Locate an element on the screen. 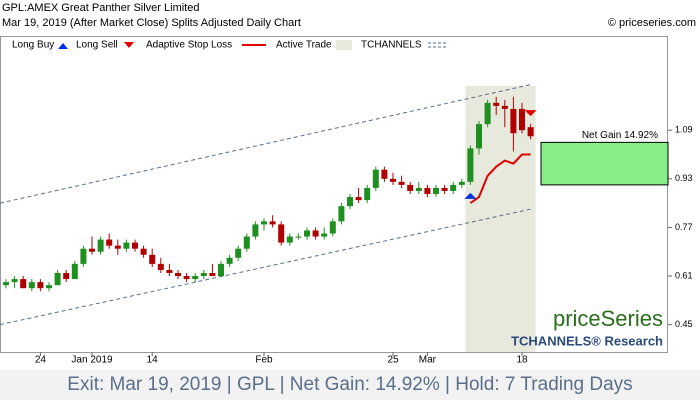  x-tick-label: 24 is located at coordinates (41, 360).